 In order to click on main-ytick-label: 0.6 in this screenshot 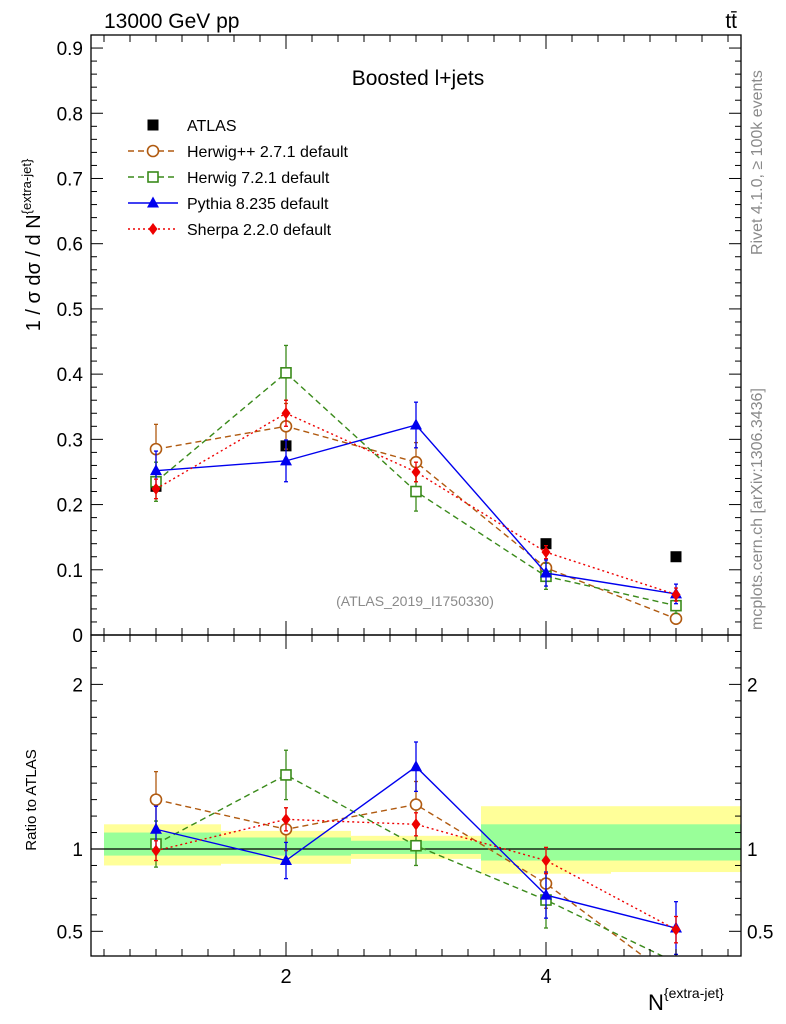, I will do `click(70, 245)`.